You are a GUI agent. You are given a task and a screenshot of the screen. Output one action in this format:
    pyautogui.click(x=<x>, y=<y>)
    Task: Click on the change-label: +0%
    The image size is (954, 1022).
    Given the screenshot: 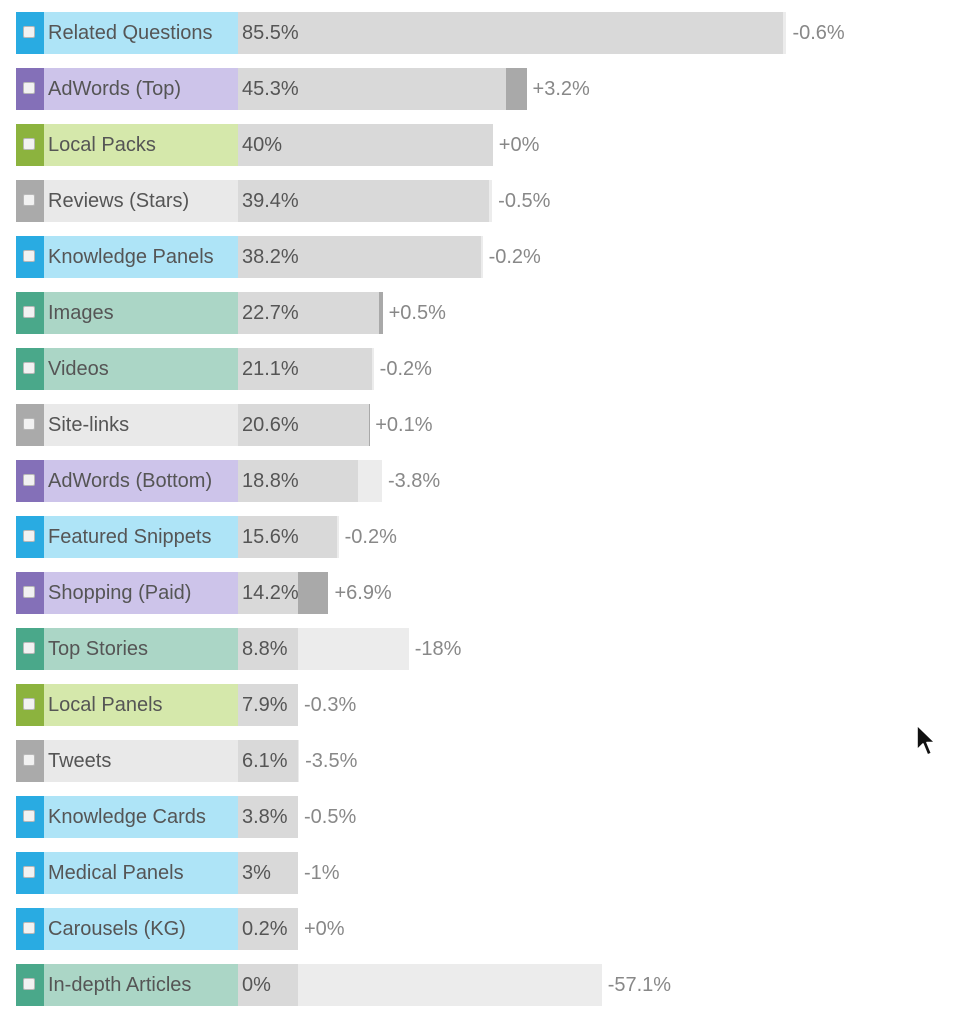 What is the action you would take?
    pyautogui.click(x=519, y=145)
    